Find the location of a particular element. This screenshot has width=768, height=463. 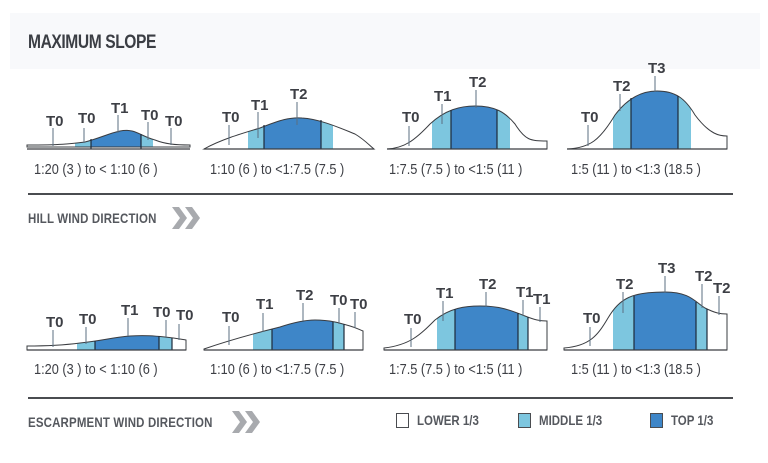

caption-escarpment-2: 1:10 (6 ) to <1:7.5 (7.5 ) is located at coordinates (277, 369).